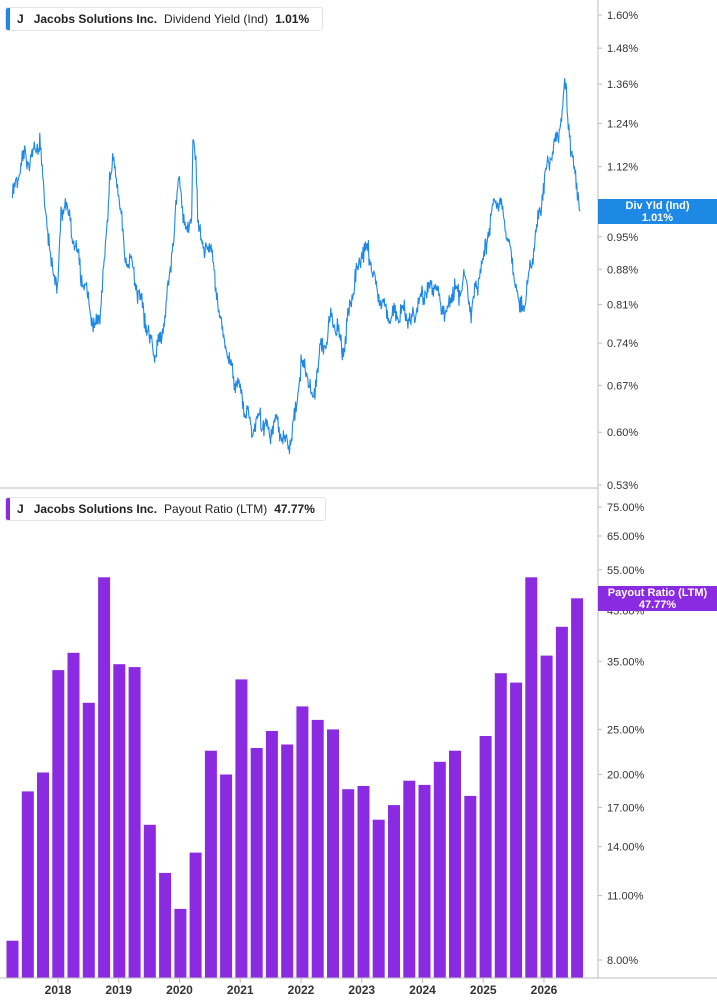 This screenshot has height=1005, width=717. What do you see at coordinates (622, 49) in the screenshot?
I see `y-tick-label: 1.48%` at bounding box center [622, 49].